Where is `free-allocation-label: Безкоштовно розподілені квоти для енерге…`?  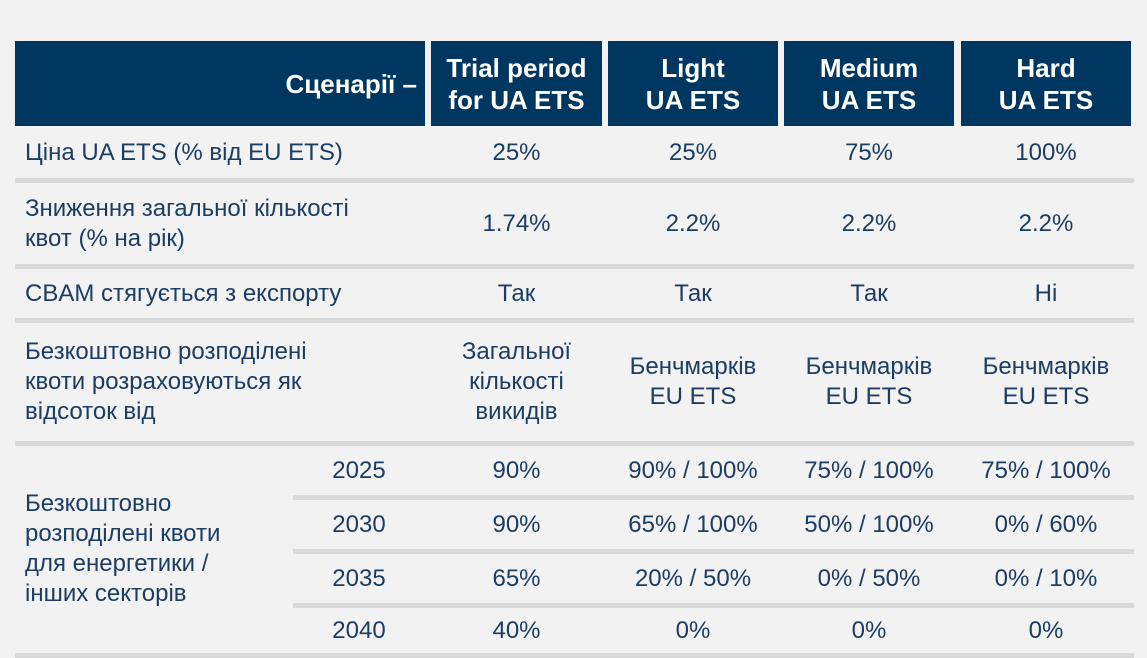 free-allocation-label: Безкоштовно розподілені квоти для енерге… is located at coordinates (123, 548).